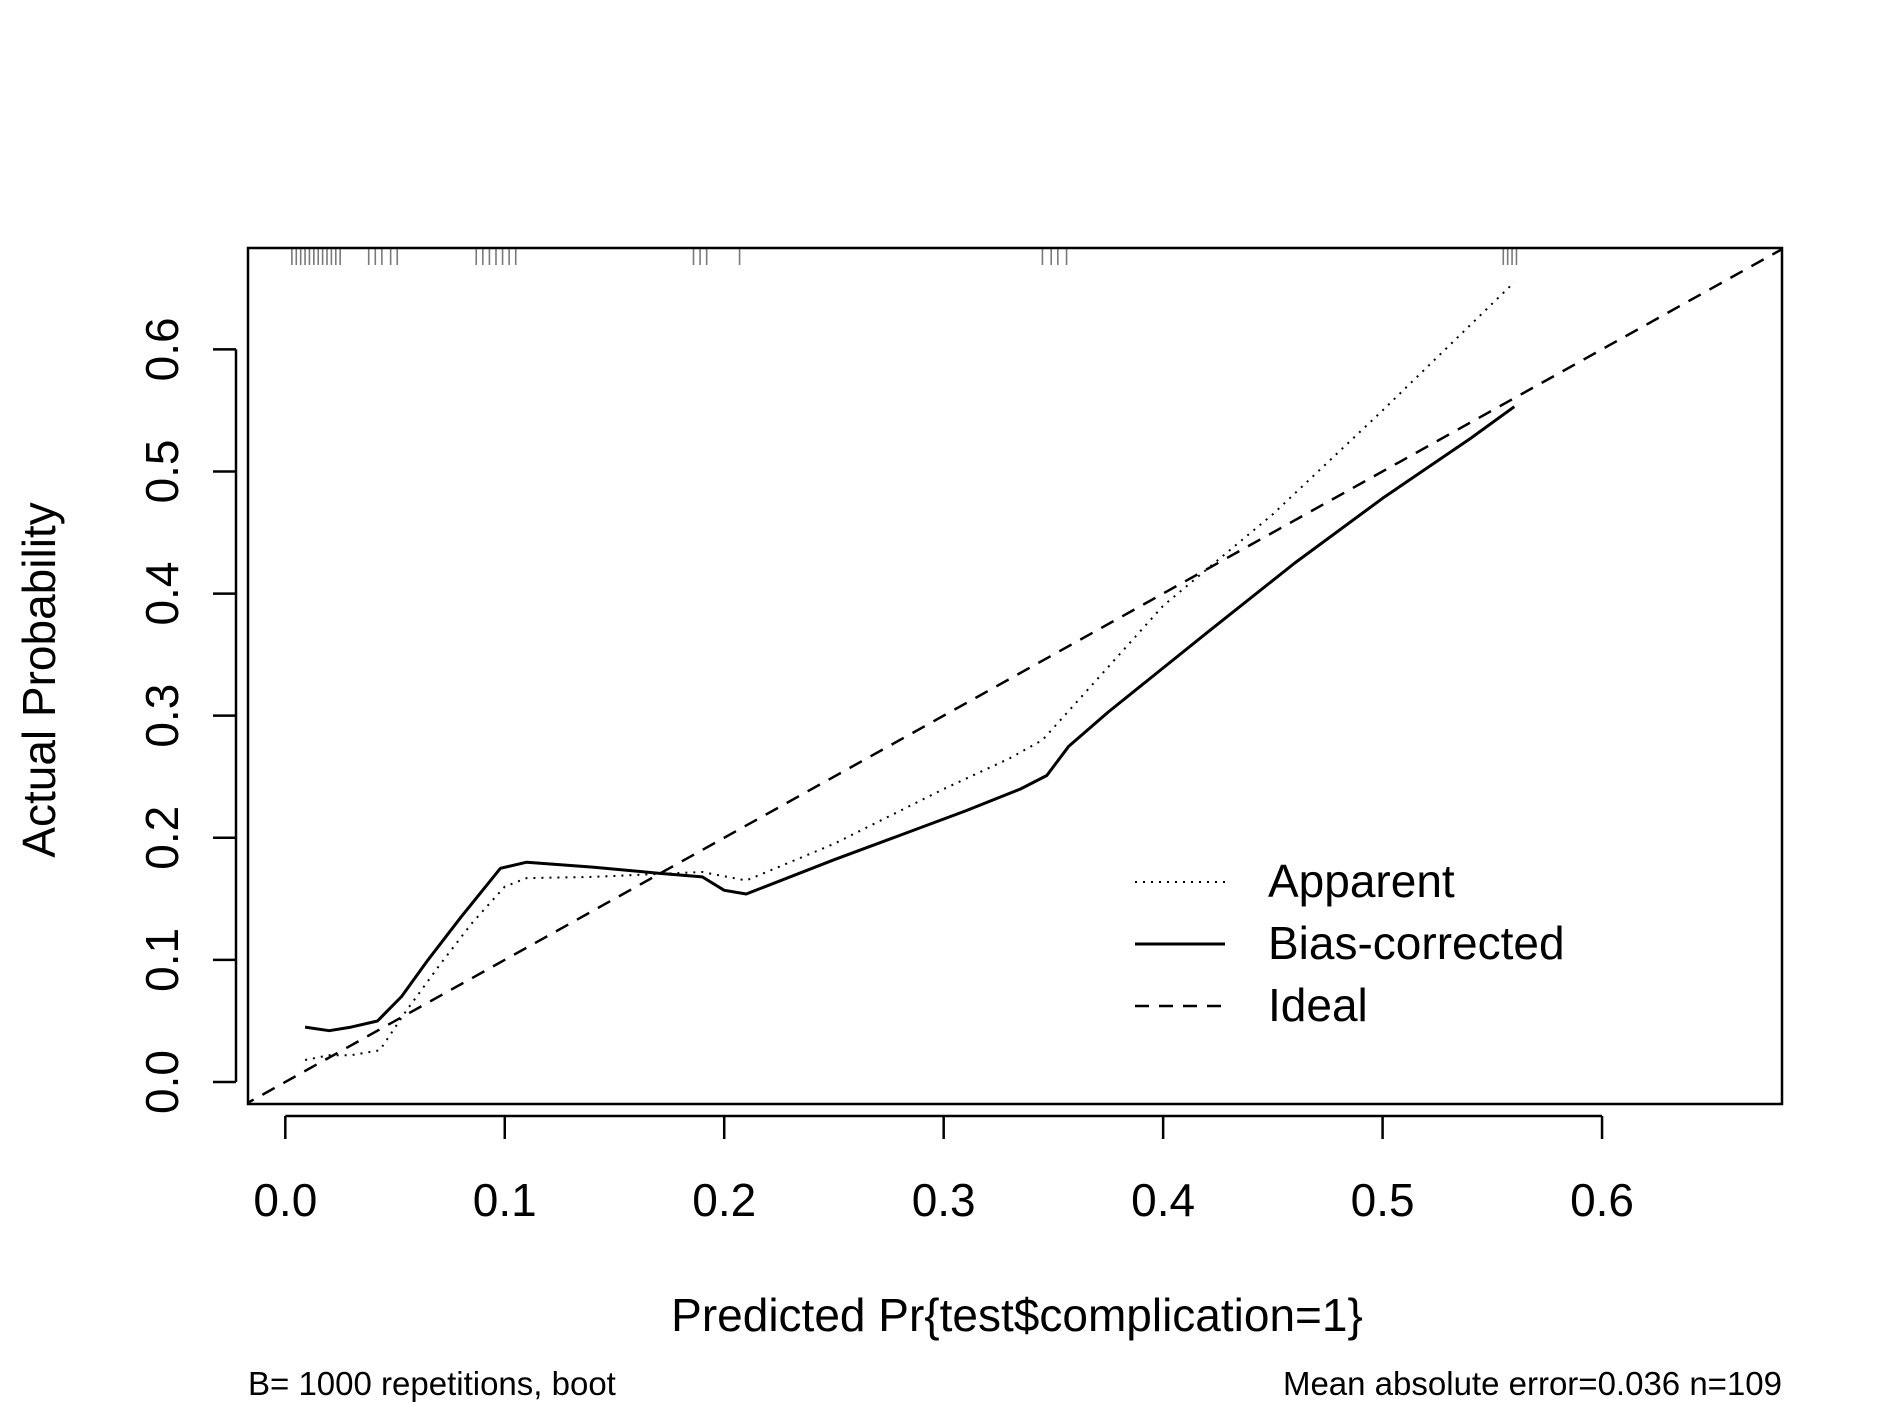 The width and height of the screenshot is (1897, 1404). I want to click on x-tick-label: 0.4, so click(1163, 1200).